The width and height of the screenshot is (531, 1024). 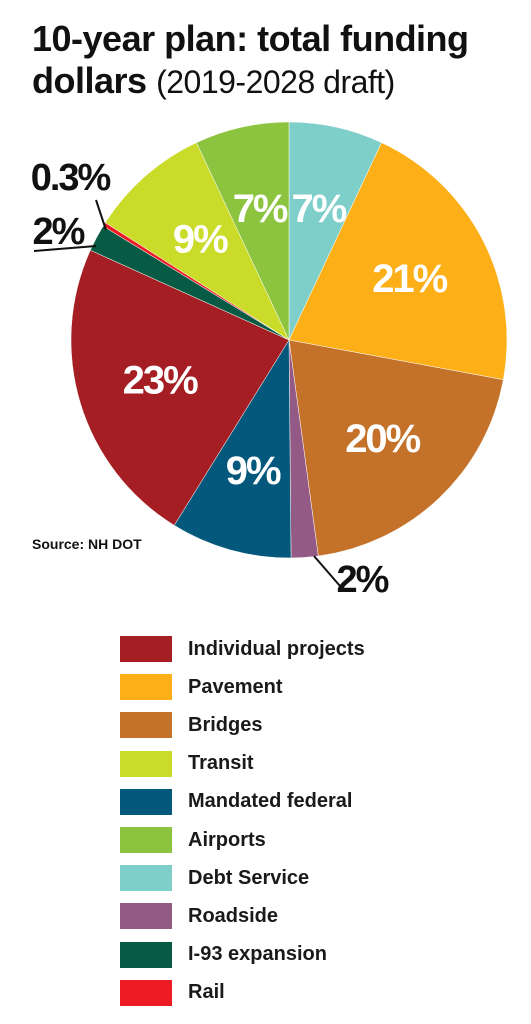 What do you see at coordinates (409, 279) in the screenshot?
I see `slice-label: 21%` at bounding box center [409, 279].